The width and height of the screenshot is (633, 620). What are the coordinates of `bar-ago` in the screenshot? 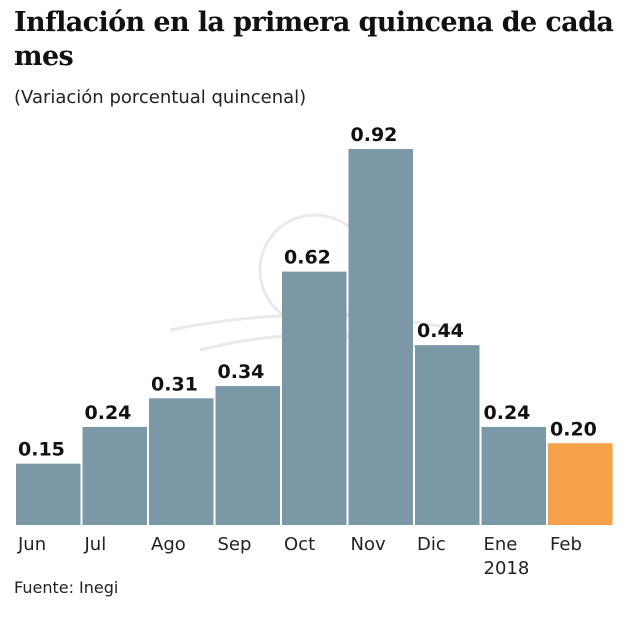 It's located at (181, 461).